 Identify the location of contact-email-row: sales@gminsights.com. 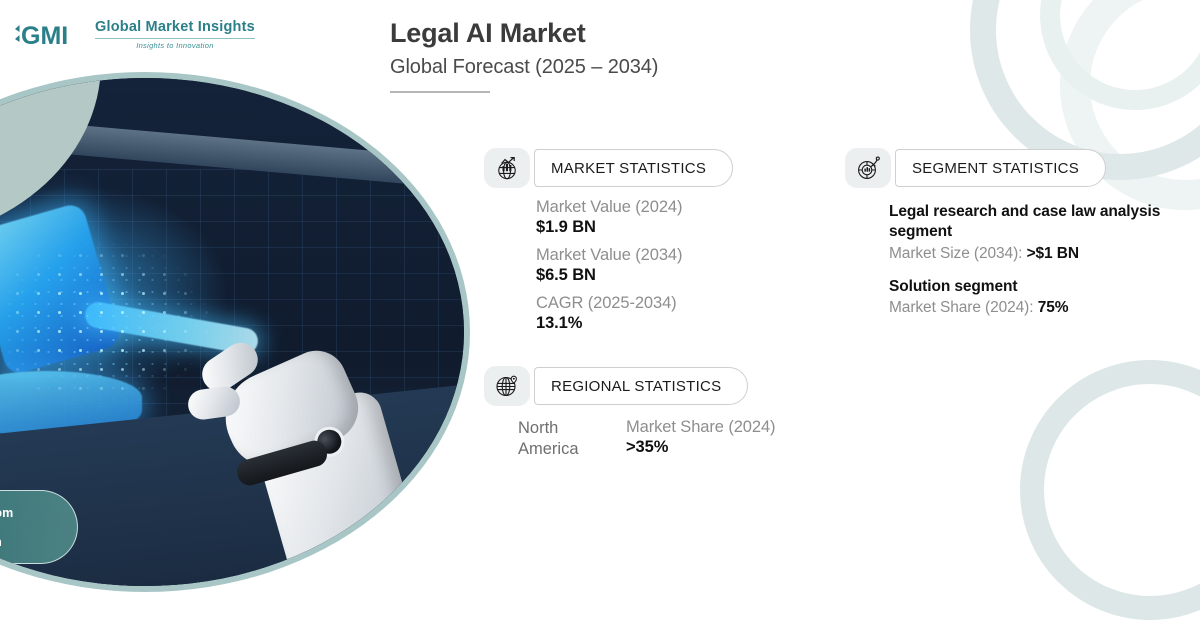
(38, 512).